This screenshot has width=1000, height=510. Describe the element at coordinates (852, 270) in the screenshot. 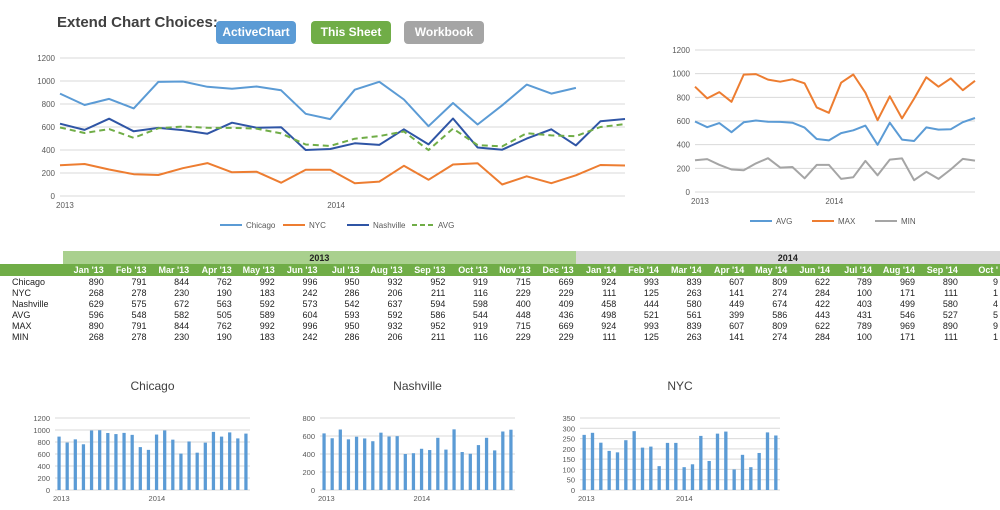

I see `month-header: Jul '14` at that location.